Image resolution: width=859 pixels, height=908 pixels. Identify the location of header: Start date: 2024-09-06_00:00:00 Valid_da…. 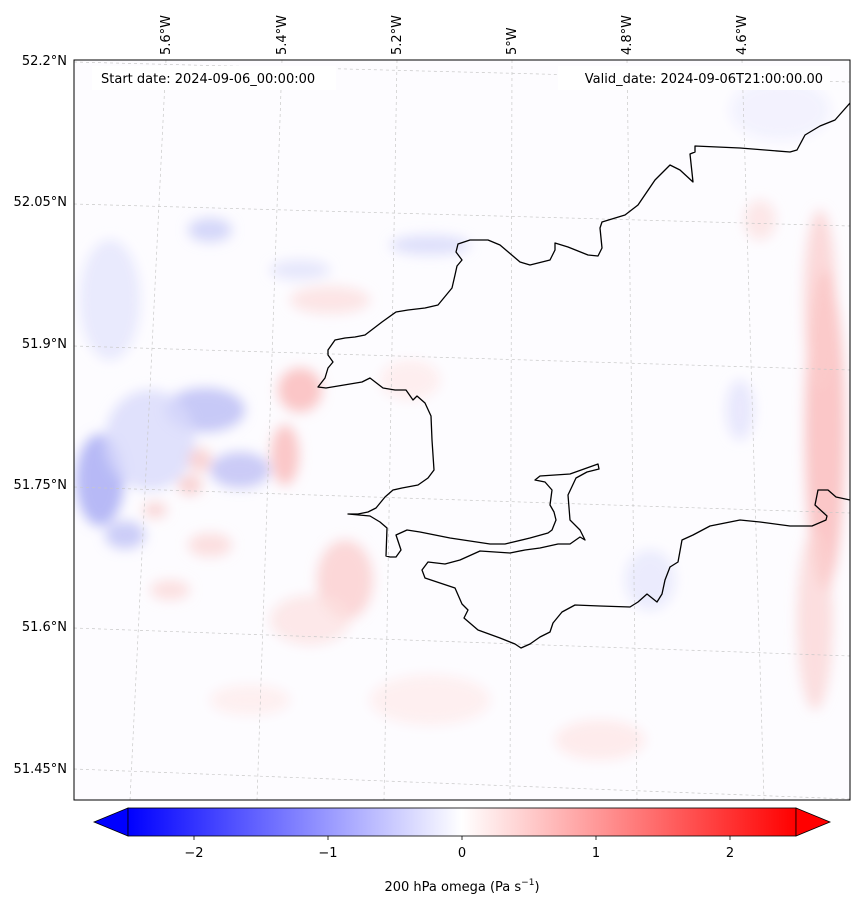
(461, 78).